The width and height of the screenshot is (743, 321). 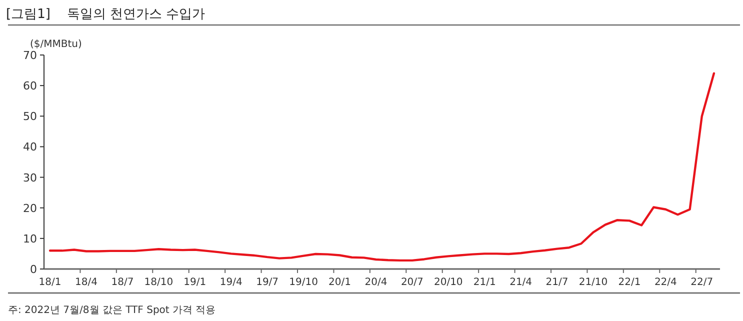 What do you see at coordinates (267, 282) in the screenshot?
I see `x-tick-label: 19/7` at bounding box center [267, 282].